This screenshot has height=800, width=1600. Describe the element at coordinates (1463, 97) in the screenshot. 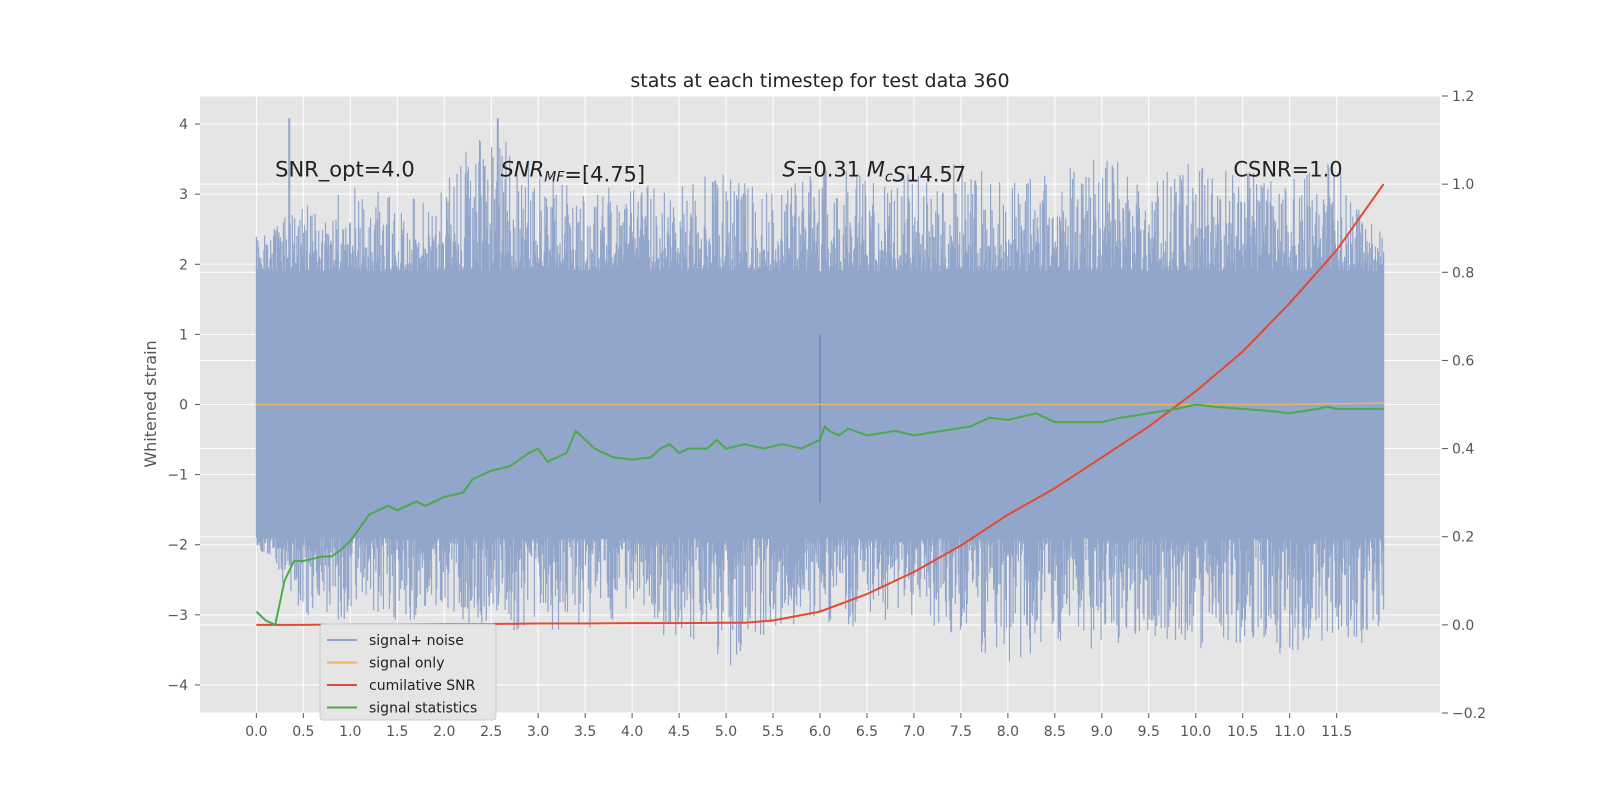

I see `y2-tick-label: 1.2` at that location.